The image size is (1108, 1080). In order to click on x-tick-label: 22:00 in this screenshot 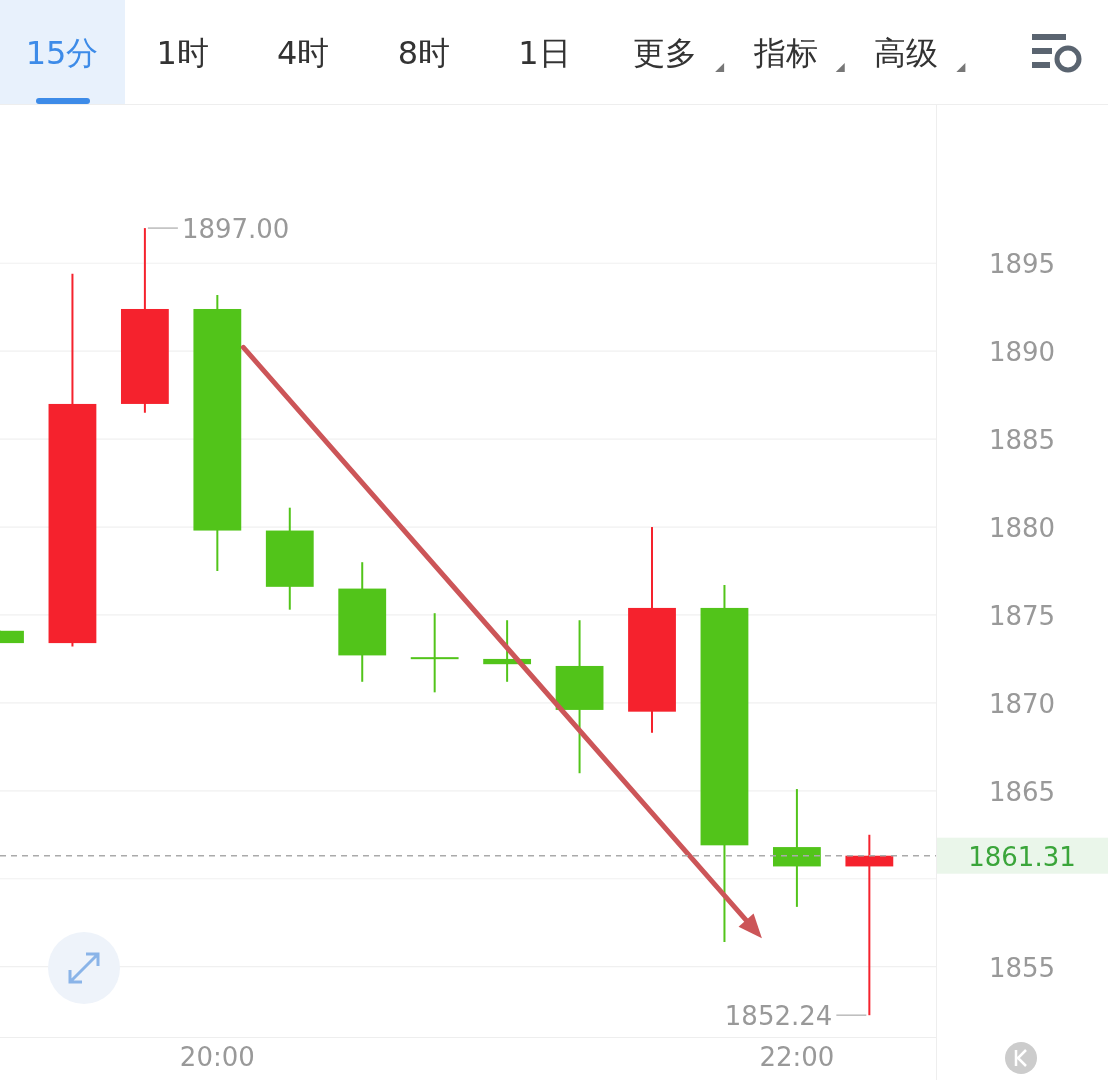, I will do `click(797, 1057)`.